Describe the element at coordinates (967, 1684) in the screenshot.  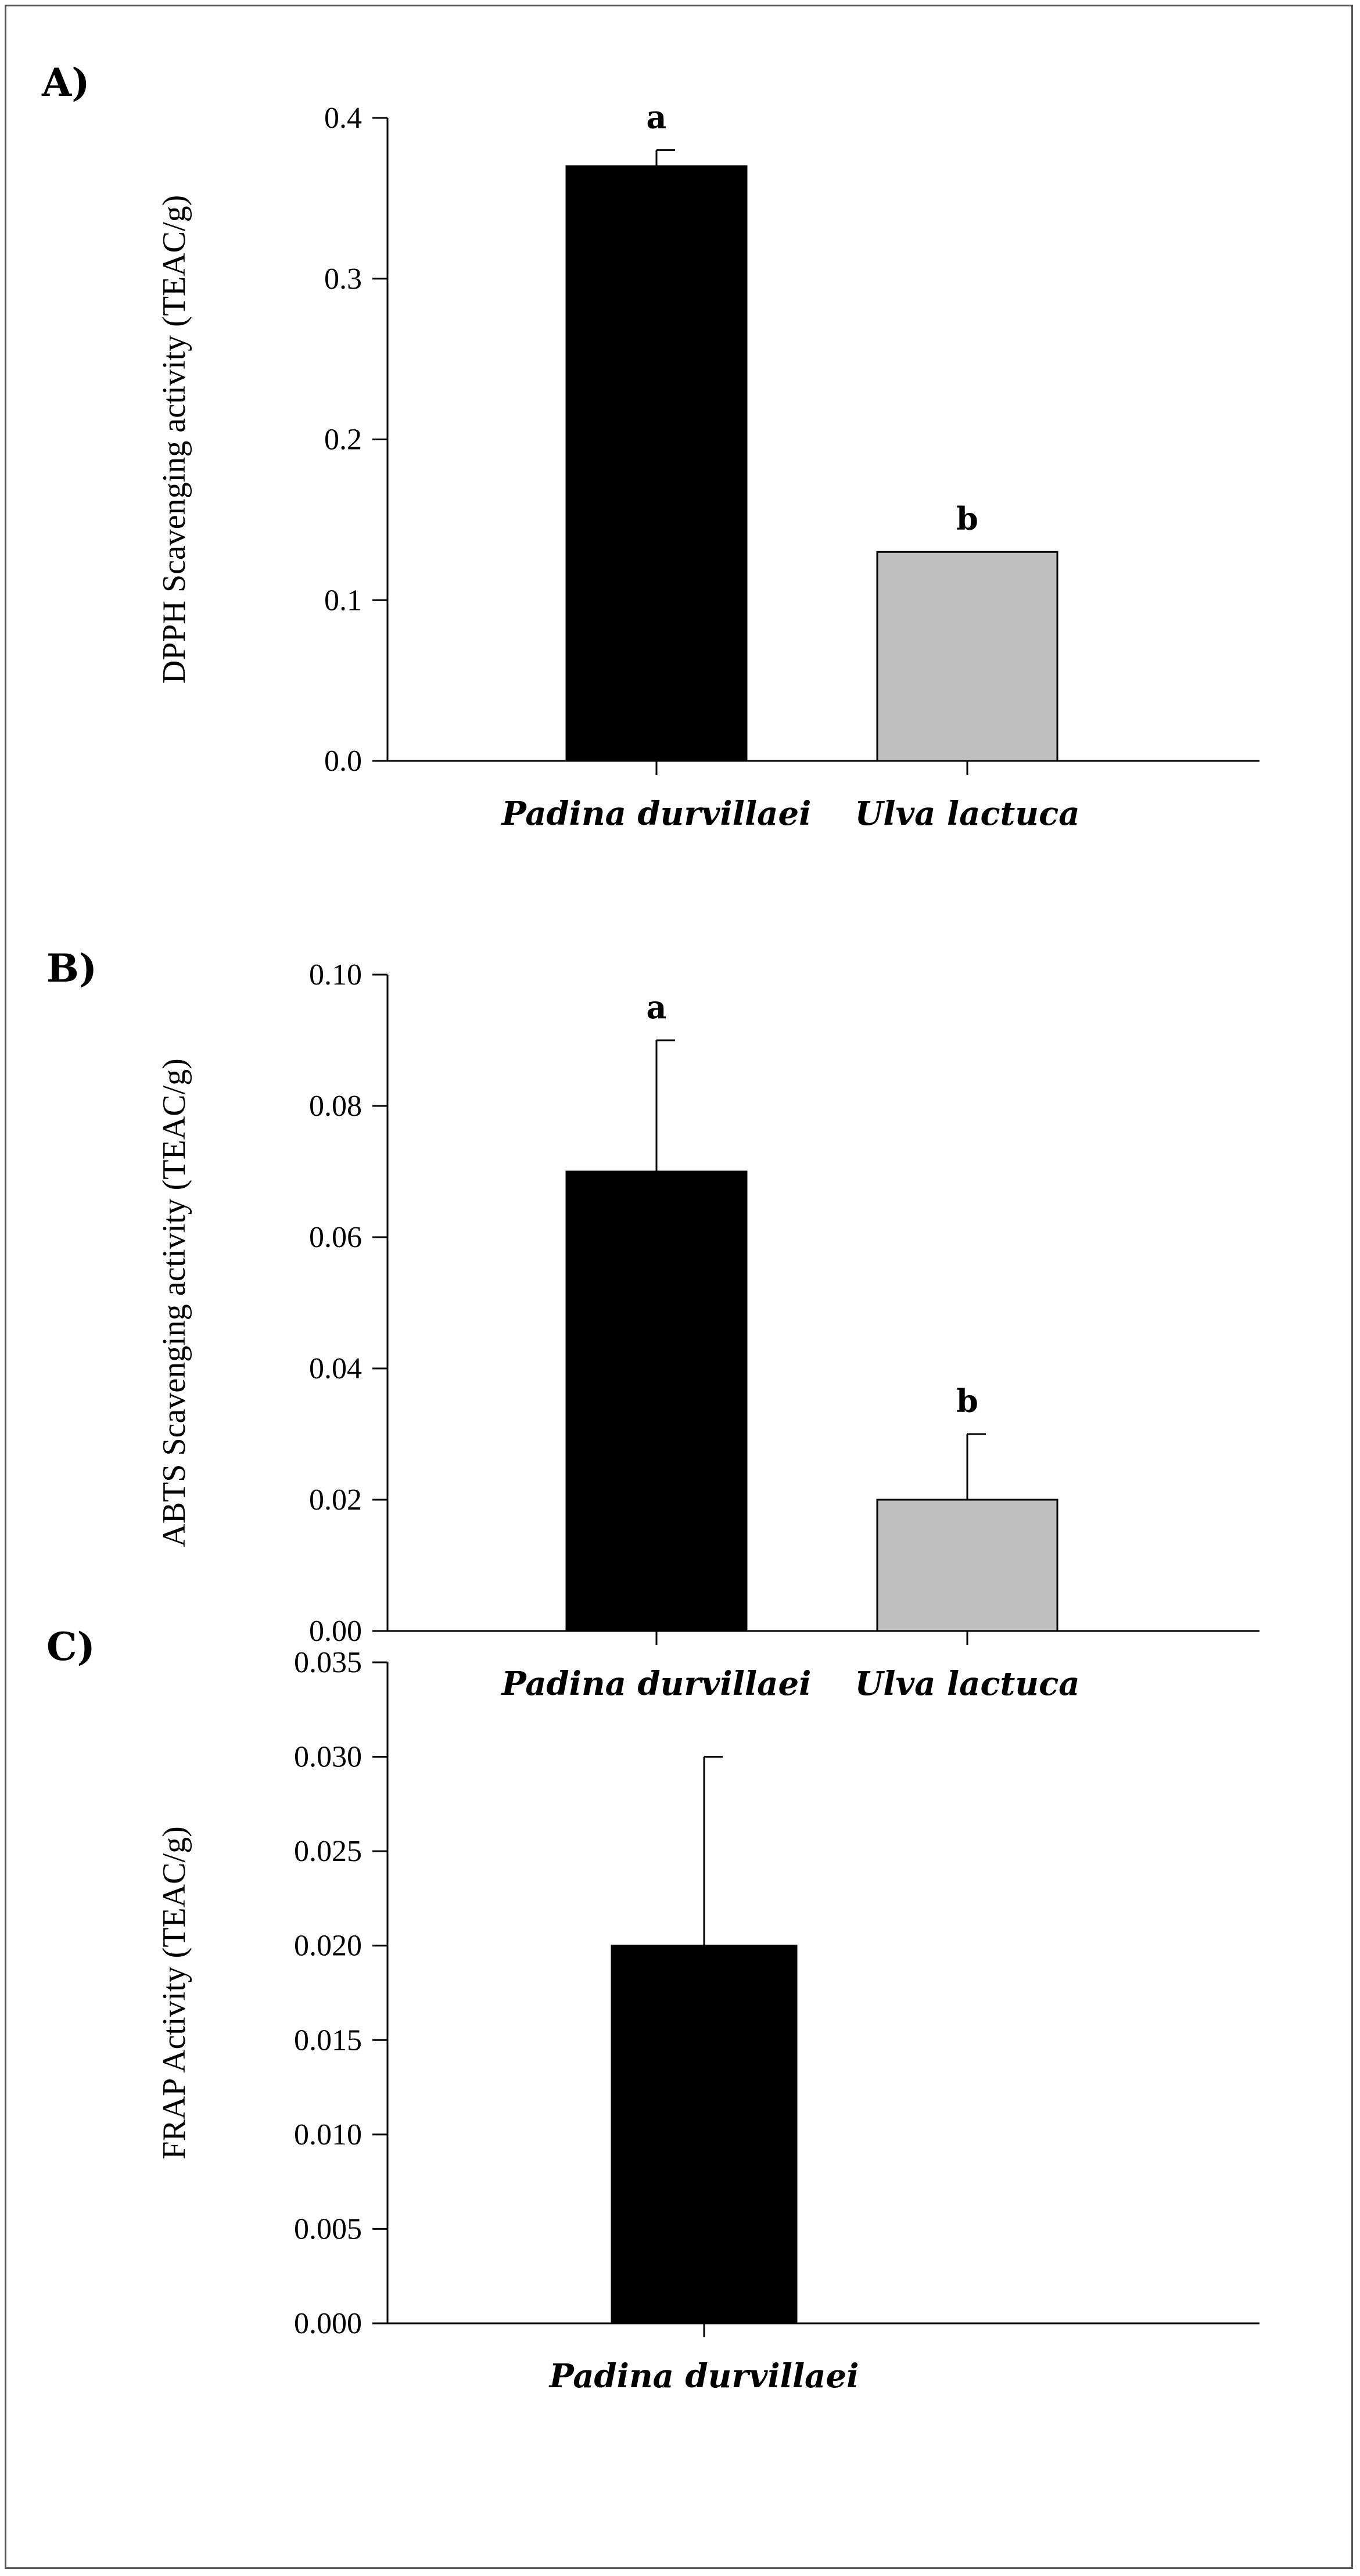
I see `panel-b-category-label: Ulva lactuca` at that location.